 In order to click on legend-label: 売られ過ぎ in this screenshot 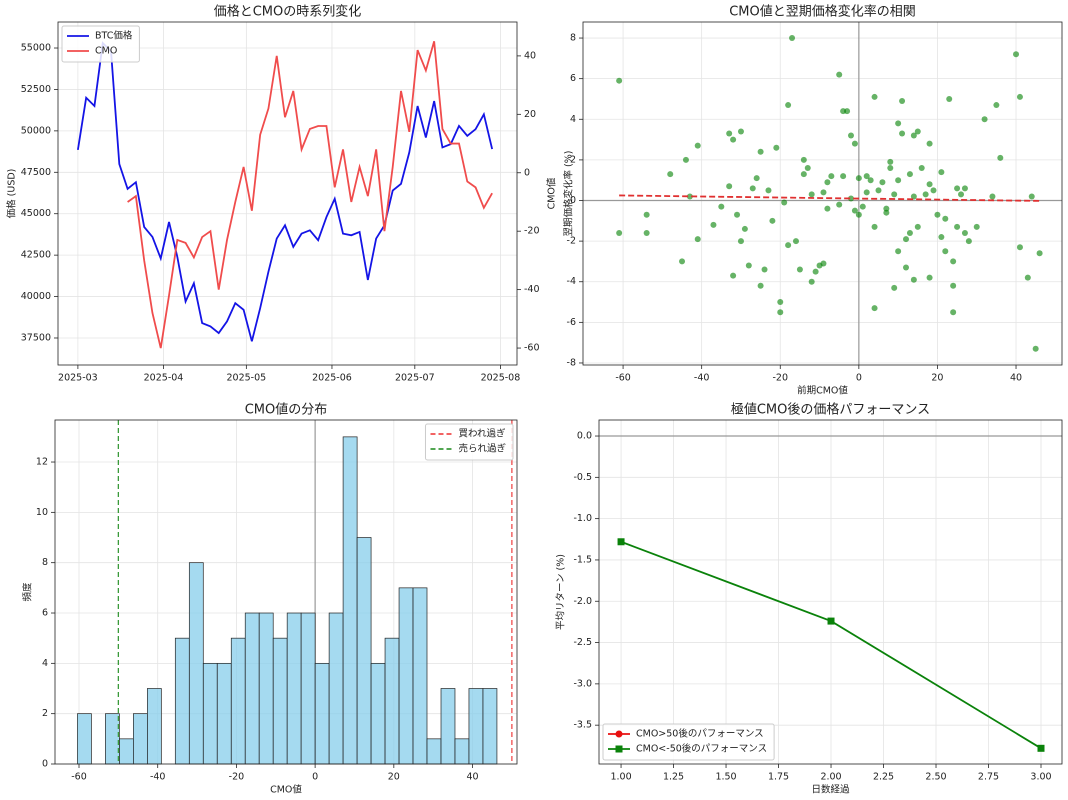, I will do `click(482, 449)`.